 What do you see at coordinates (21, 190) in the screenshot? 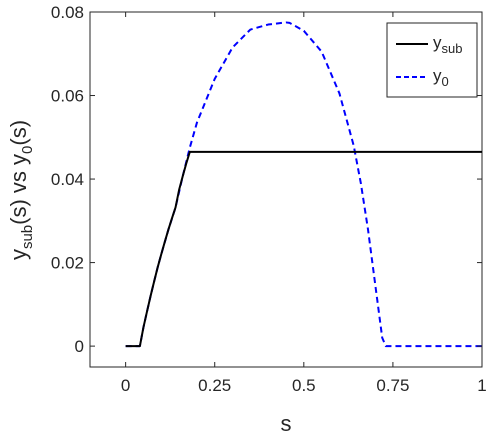
I see `y-axis-label: ysub(s) vs y0(s)` at bounding box center [21, 190].